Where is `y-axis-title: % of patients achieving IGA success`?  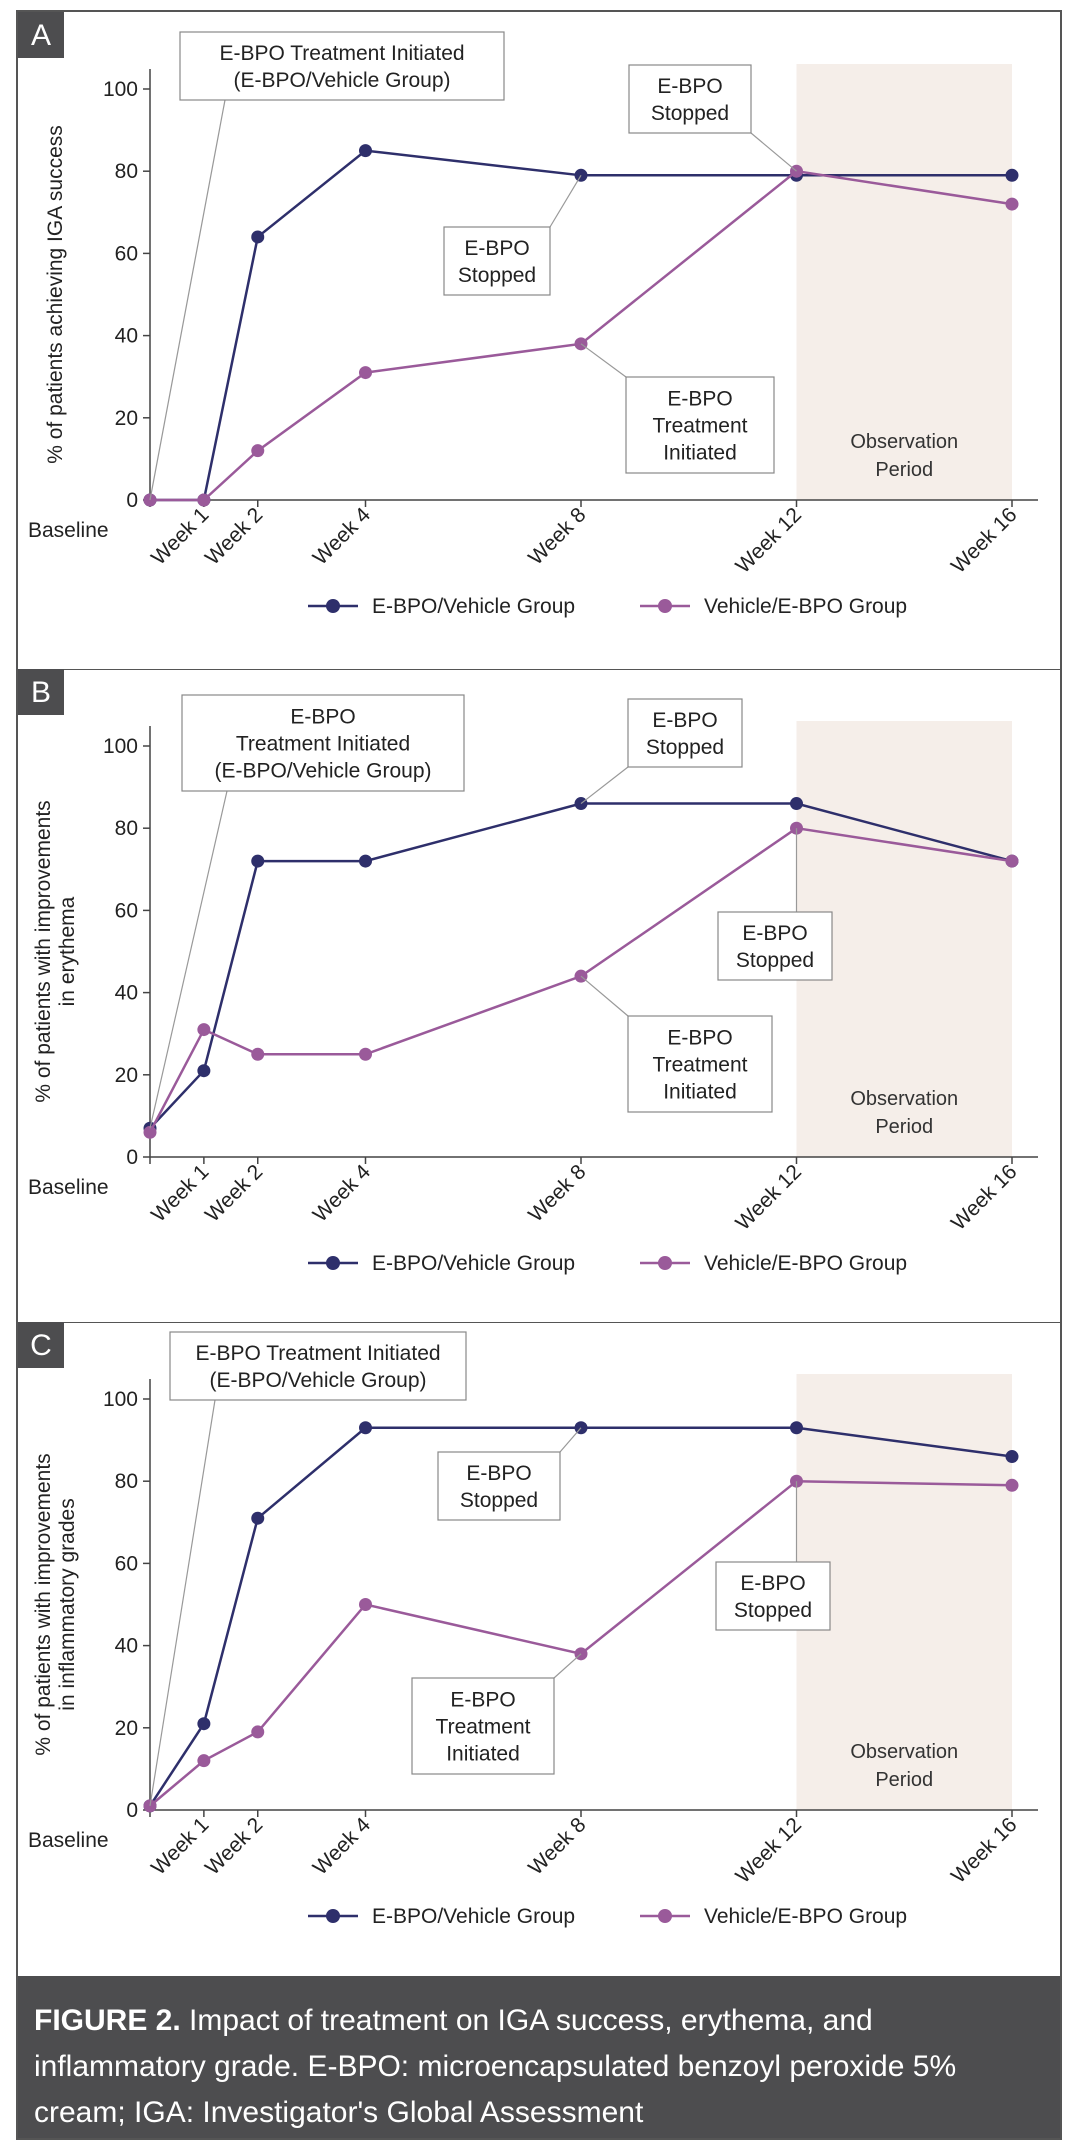 y-axis-title: % of patients achieving IGA success is located at coordinates (55, 294).